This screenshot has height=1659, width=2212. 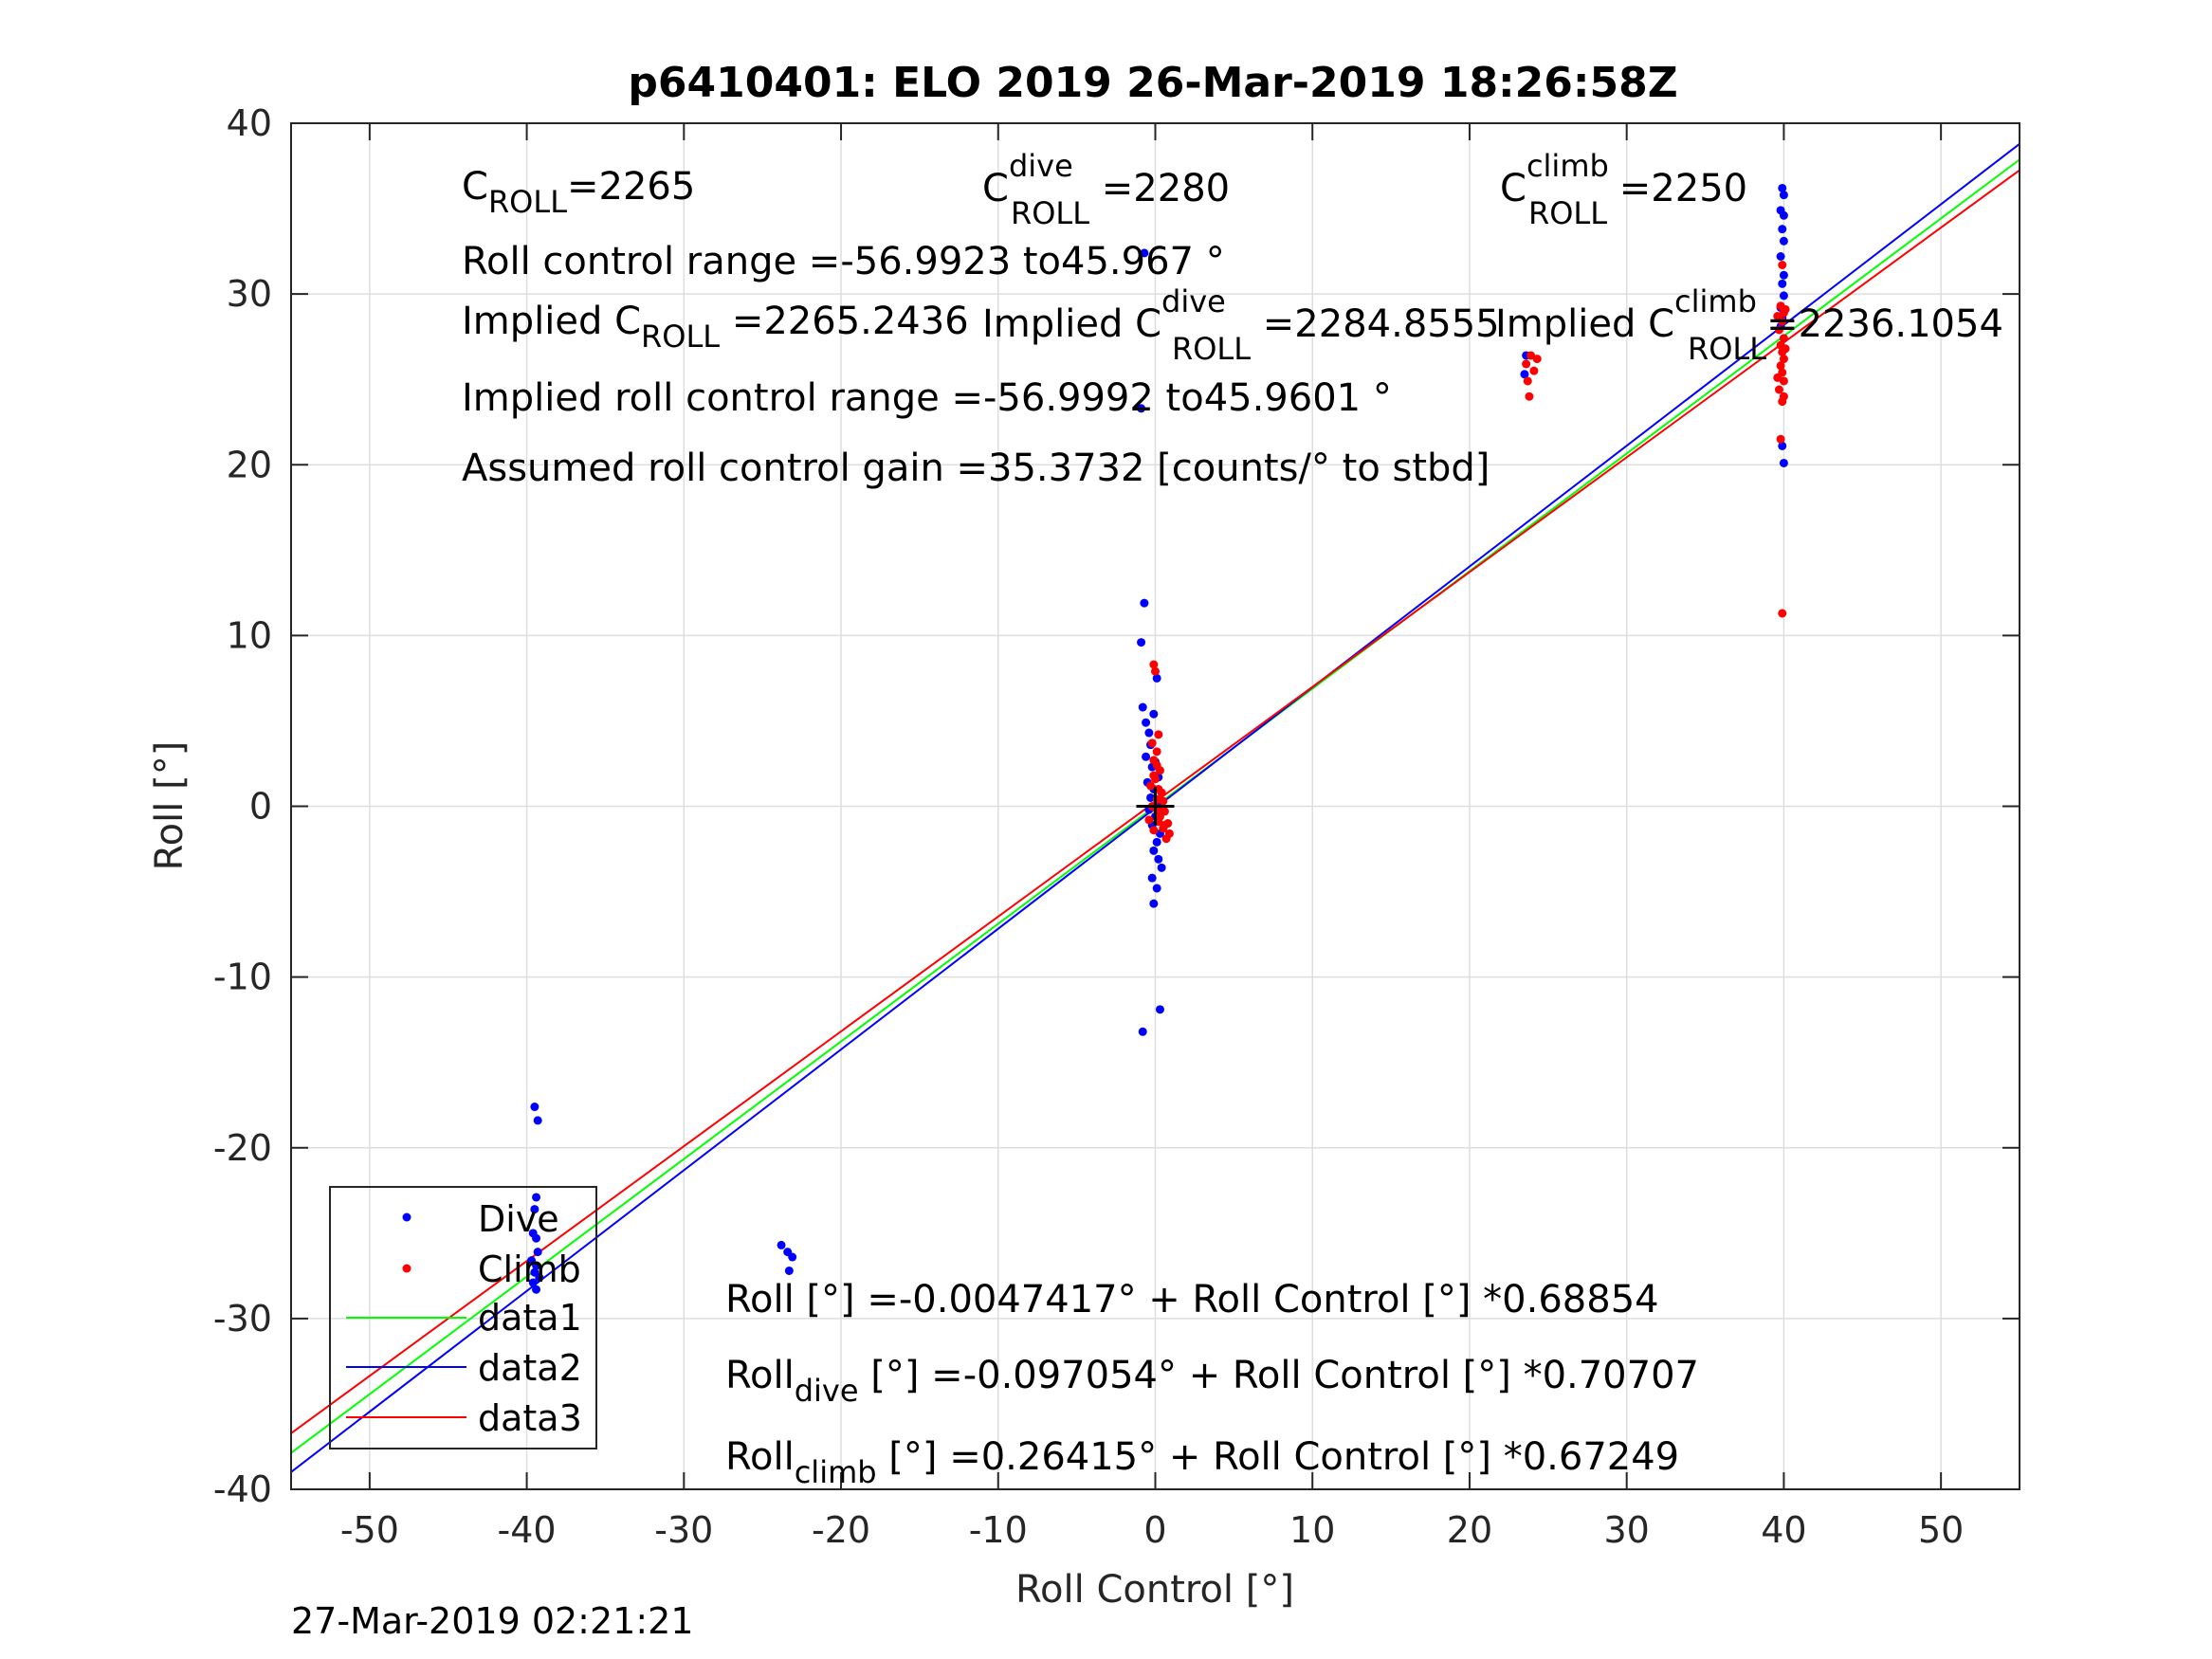 I want to click on implied-c-roll-annotation: Implied CROLL =2265.2436, so click(x=715, y=327).